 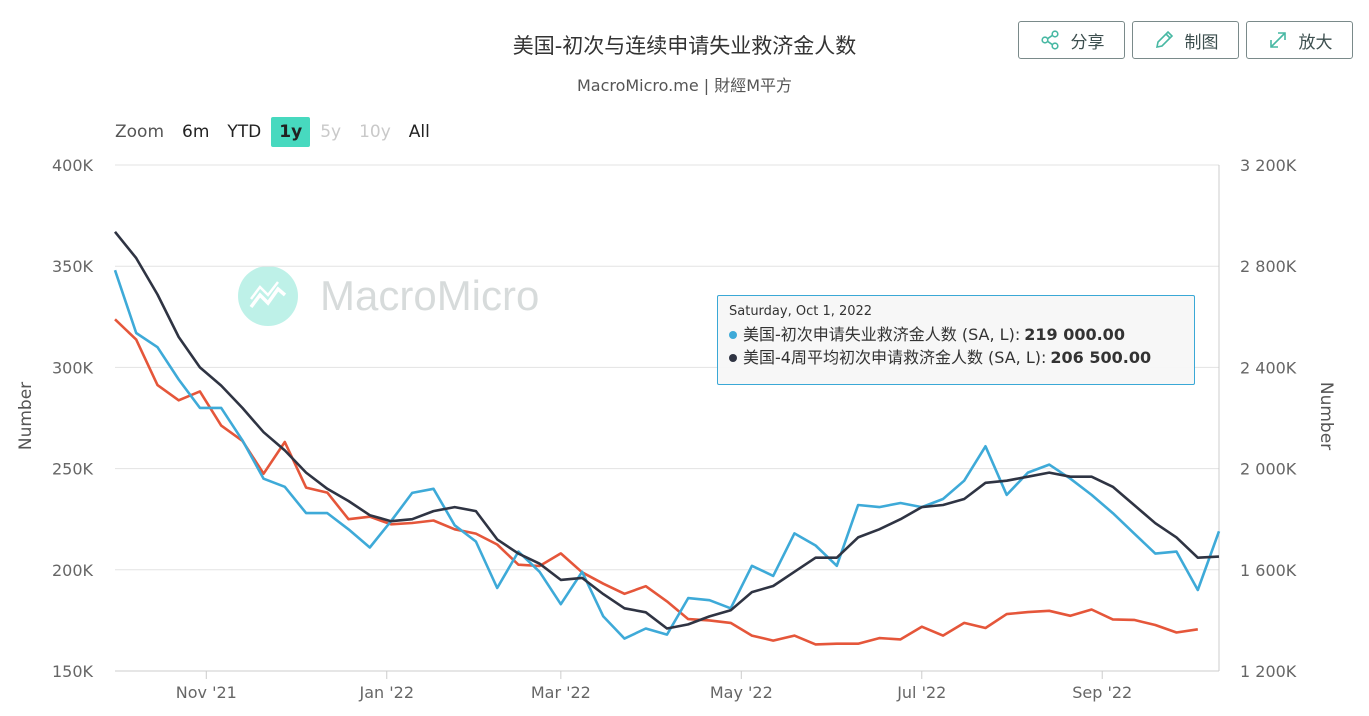 What do you see at coordinates (684, 46) in the screenshot?
I see `chart-title: 美国-初次与连续申请失业救济金人数` at bounding box center [684, 46].